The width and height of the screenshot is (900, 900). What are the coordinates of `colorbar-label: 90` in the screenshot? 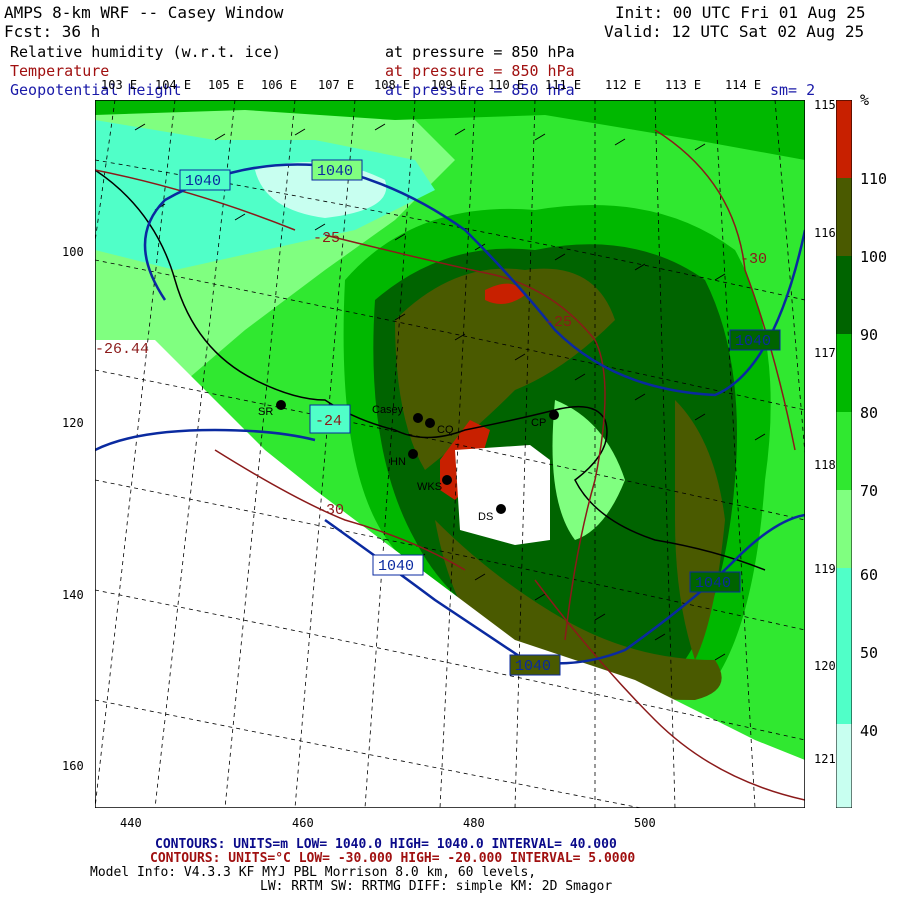 It's located at (869, 335).